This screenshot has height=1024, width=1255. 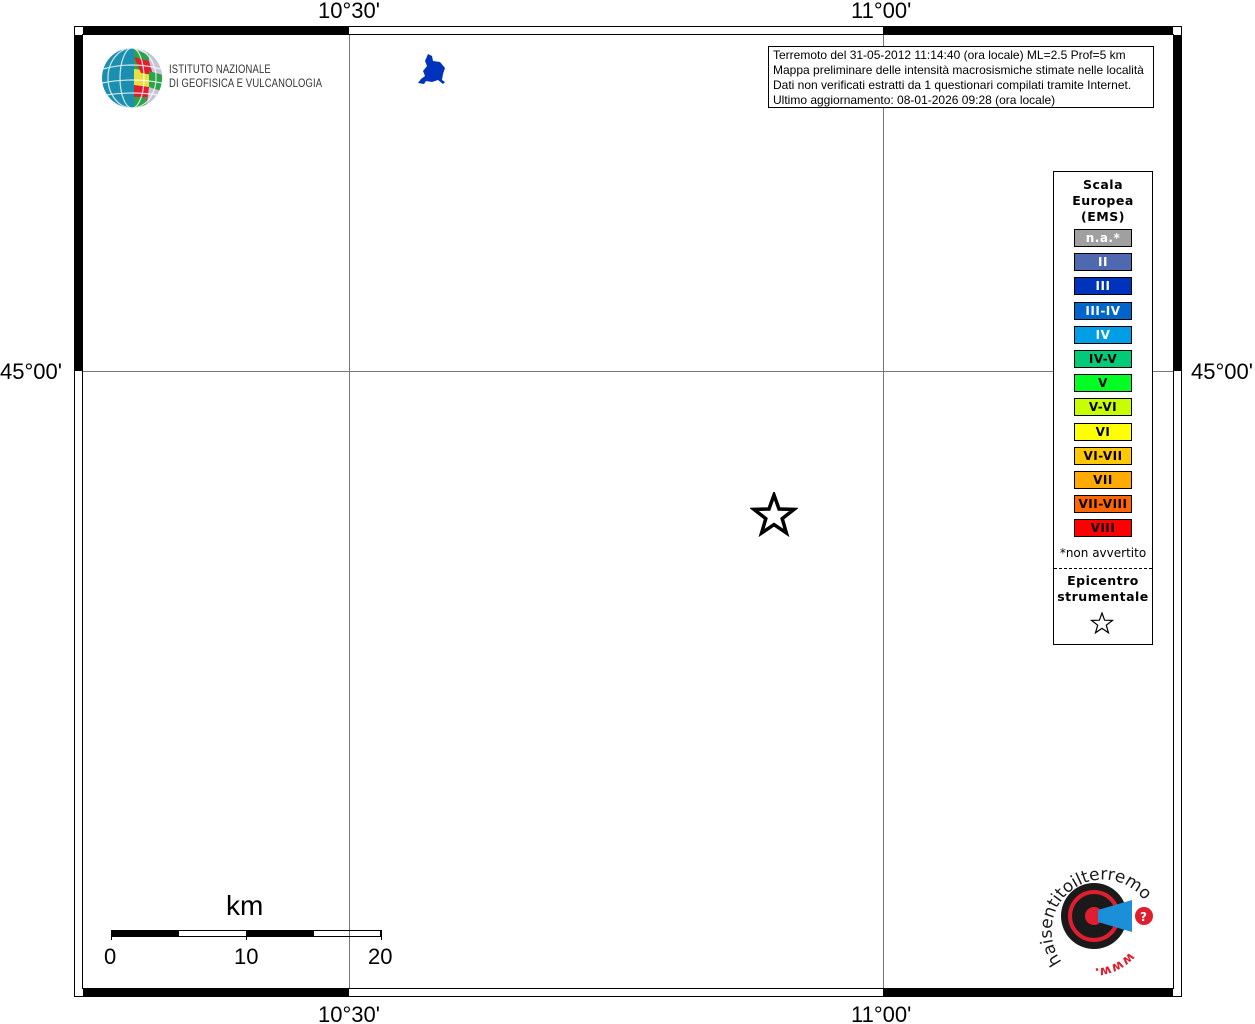 I want to click on scale-label: 20, so click(x=380, y=956).